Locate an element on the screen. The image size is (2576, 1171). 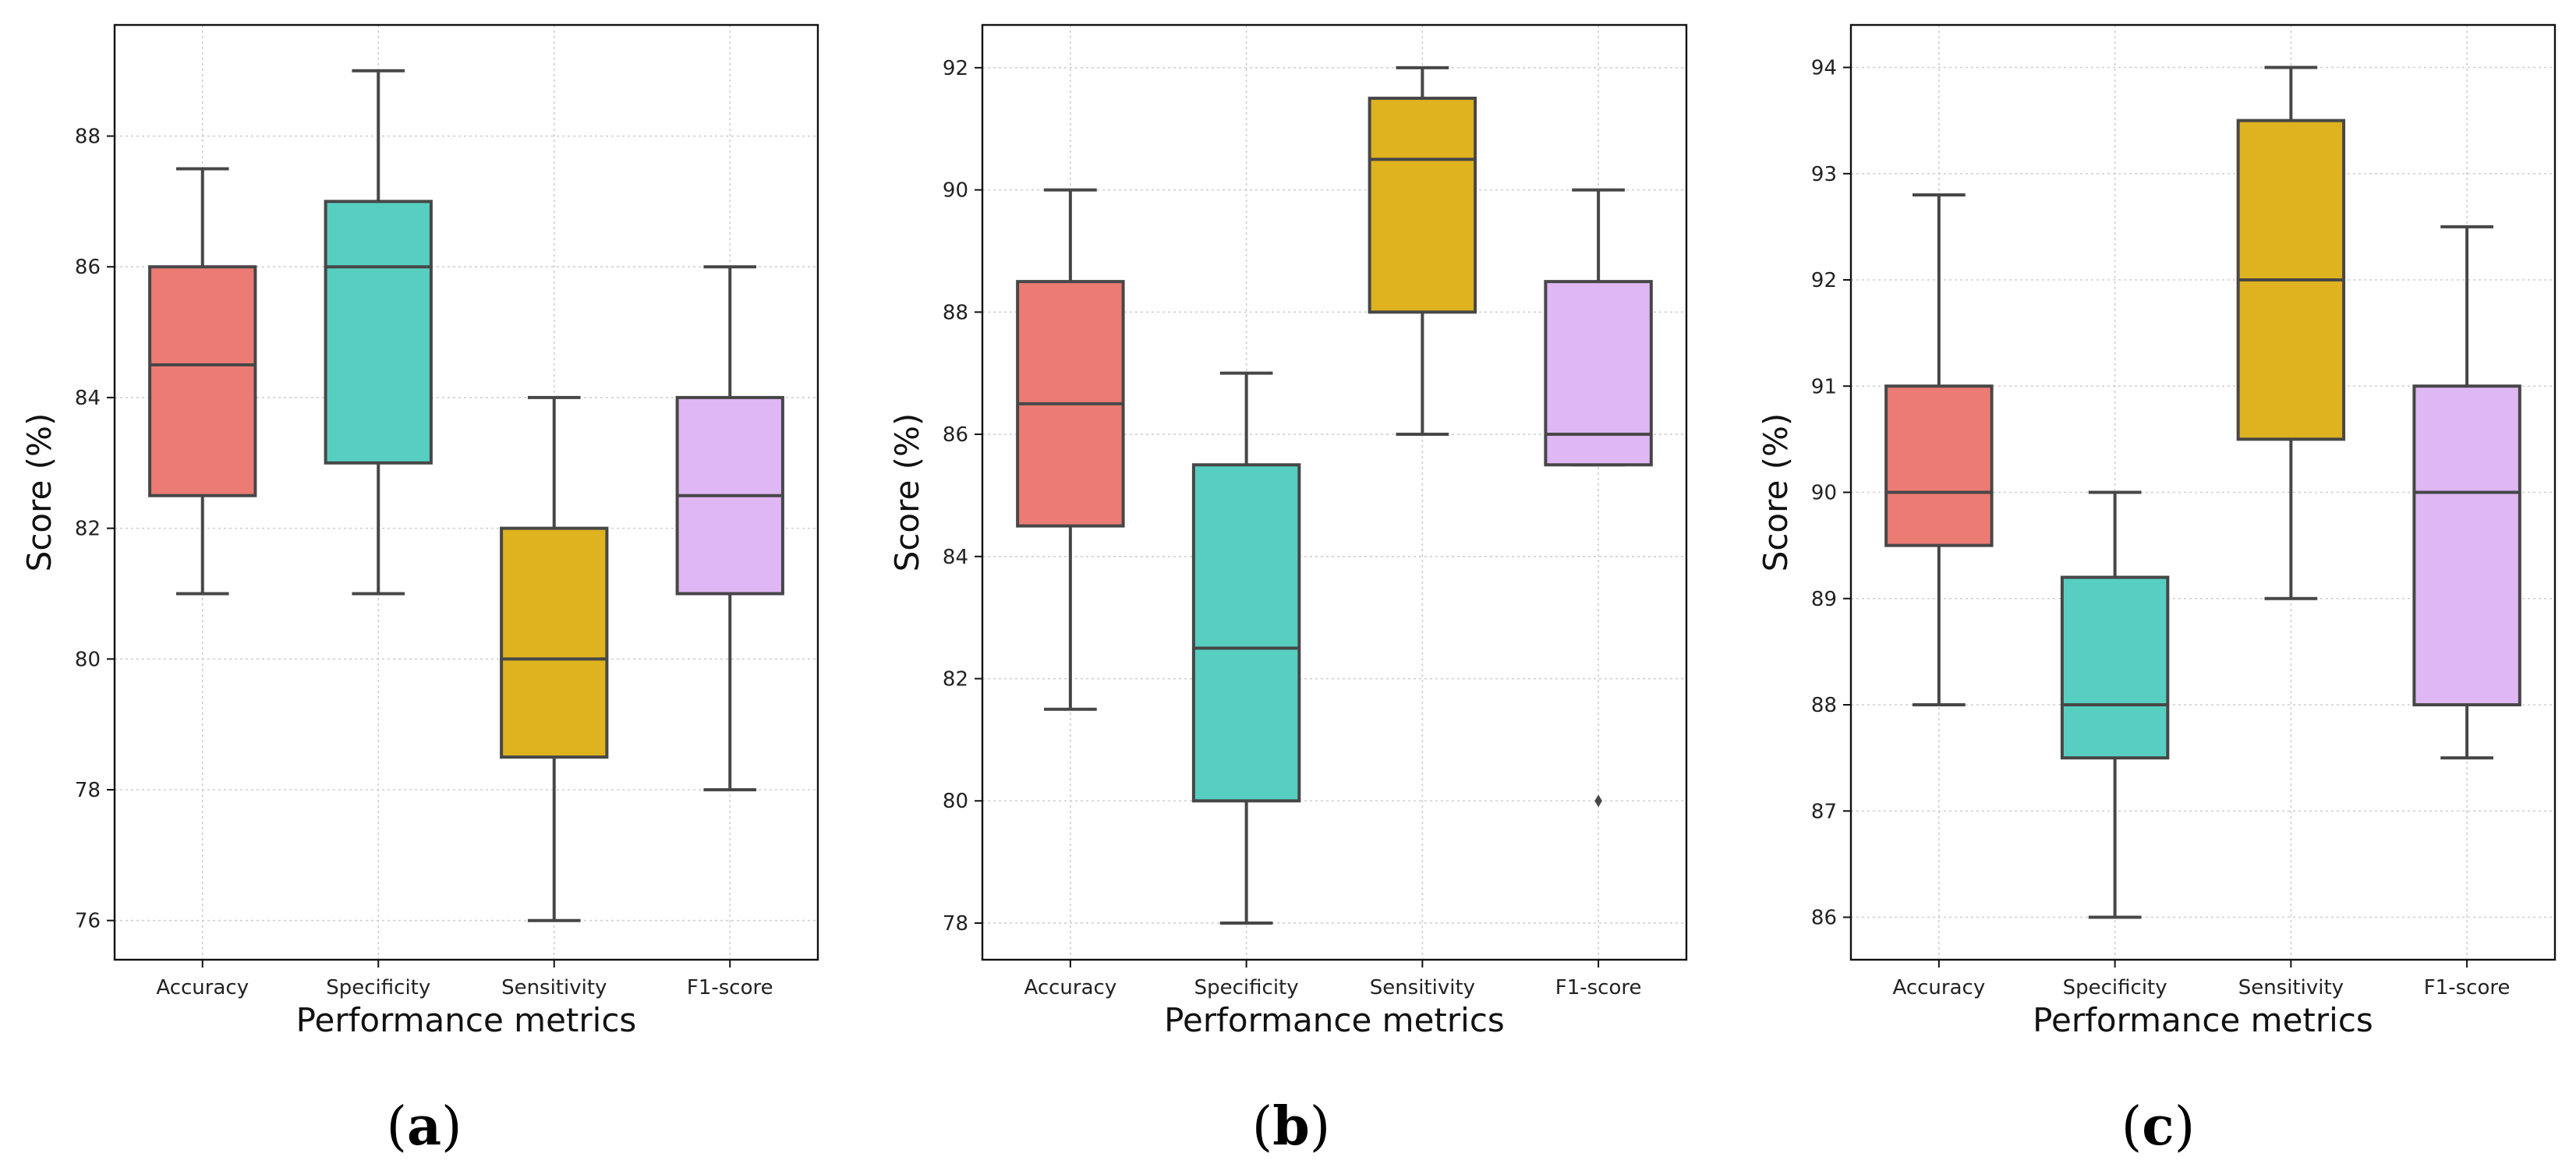
y-tick-label: 91 is located at coordinates (1824, 387).